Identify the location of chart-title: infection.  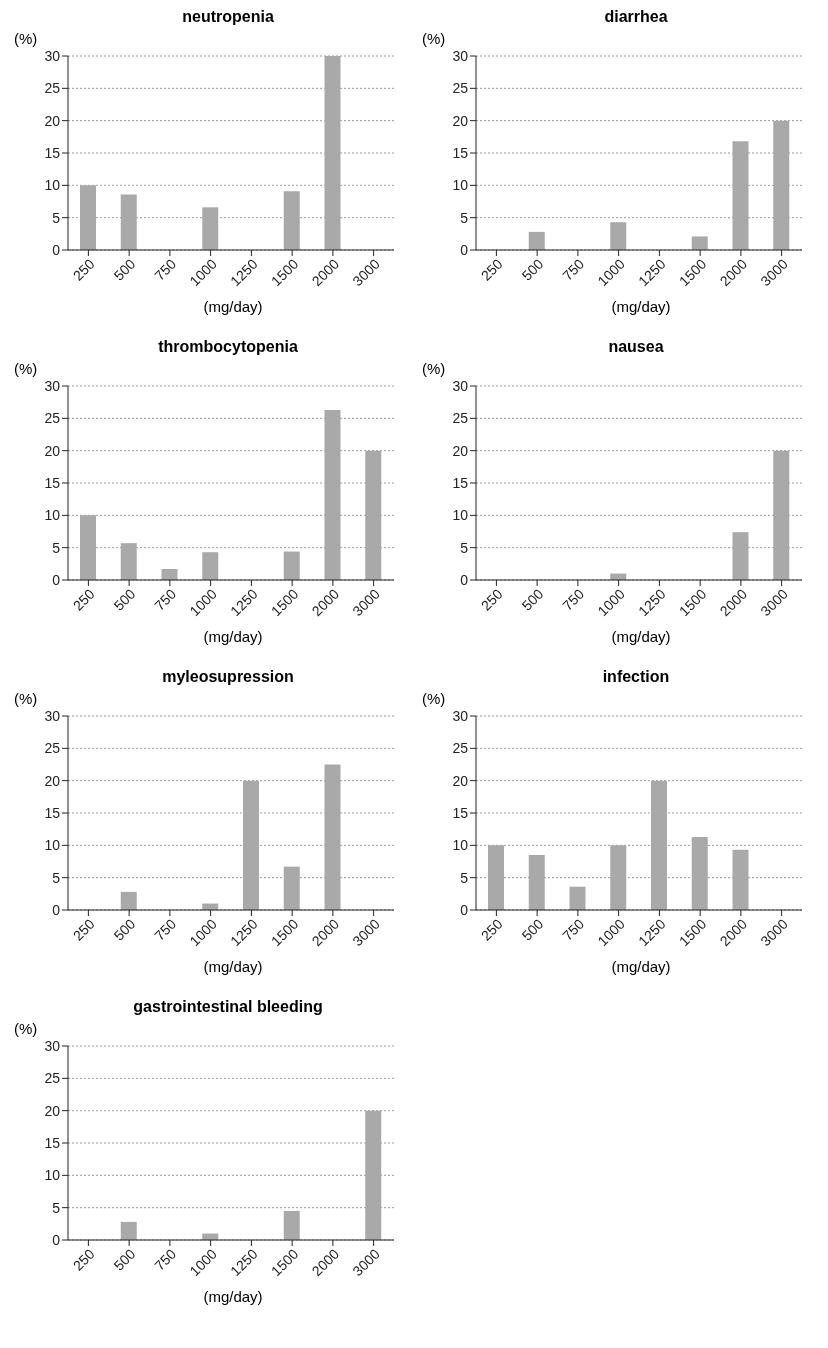
(636, 677).